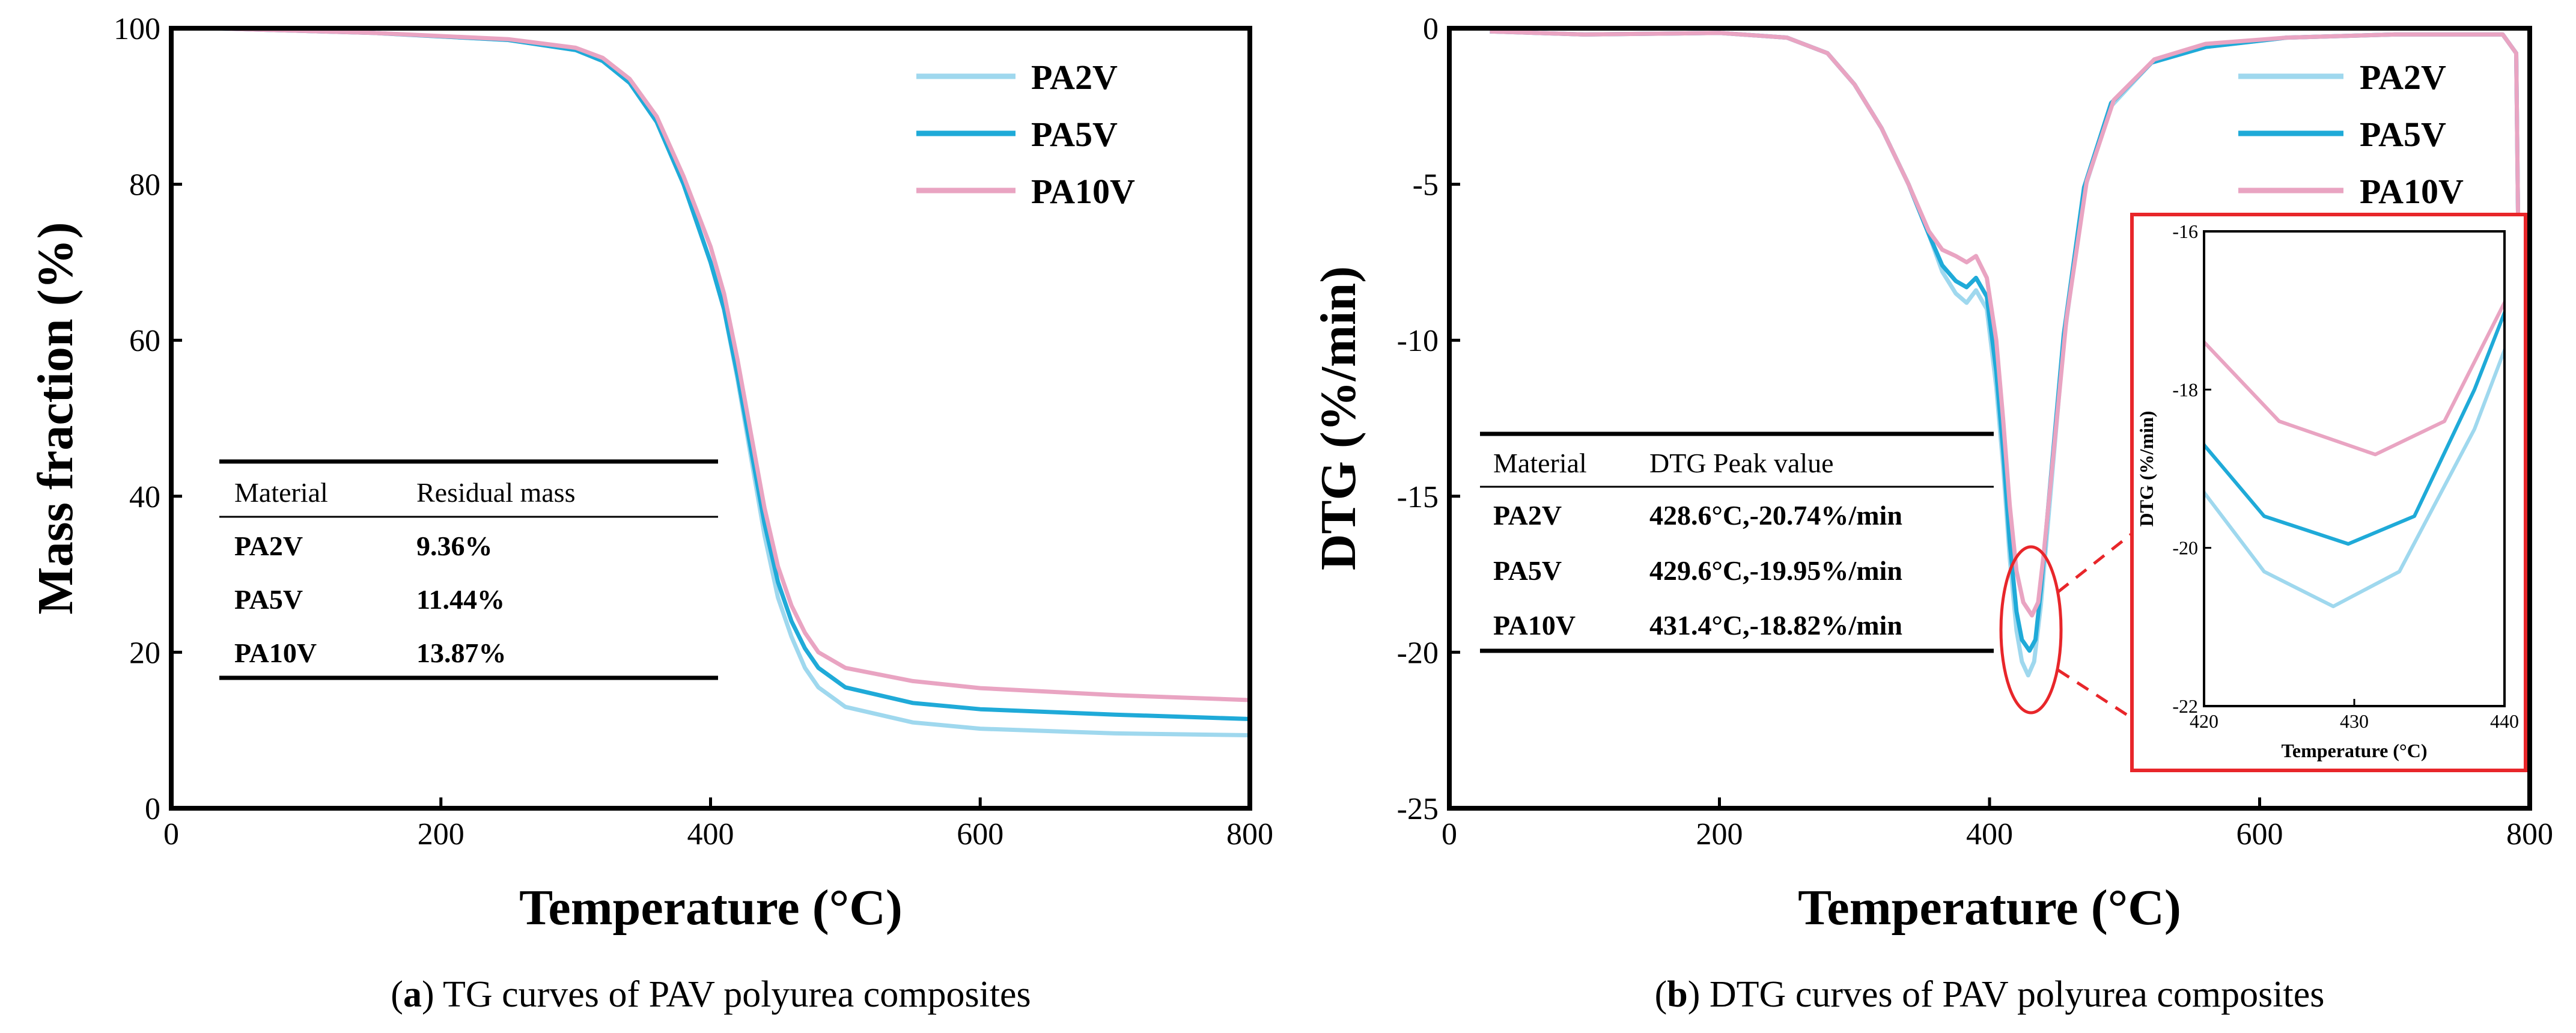 Image resolution: width=2576 pixels, height=1033 pixels. I want to click on dtg-y-axis-title: DTG (%/min), so click(1338, 418).